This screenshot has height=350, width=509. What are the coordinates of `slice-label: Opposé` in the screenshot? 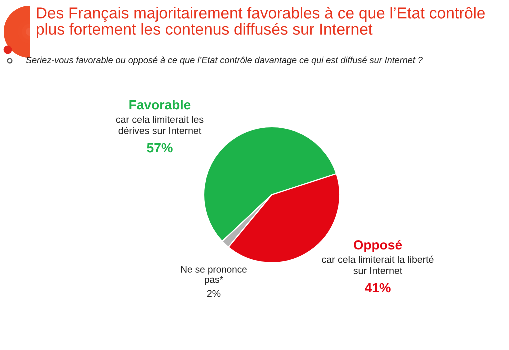 It's located at (378, 246).